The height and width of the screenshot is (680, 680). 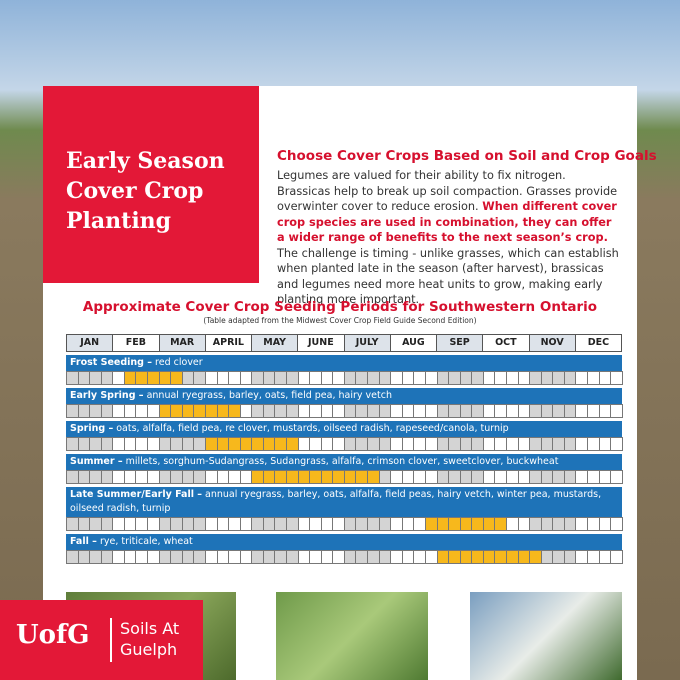 What do you see at coordinates (150, 639) in the screenshot?
I see `logo-text: Soils At Guelph` at bounding box center [150, 639].